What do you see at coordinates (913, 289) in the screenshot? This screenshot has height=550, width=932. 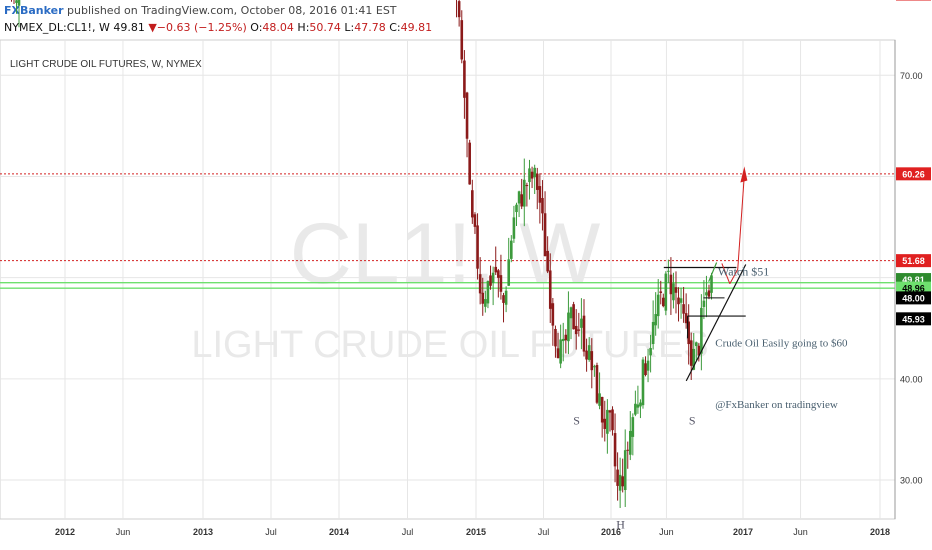 I see `price-label: 48.96` at bounding box center [913, 289].